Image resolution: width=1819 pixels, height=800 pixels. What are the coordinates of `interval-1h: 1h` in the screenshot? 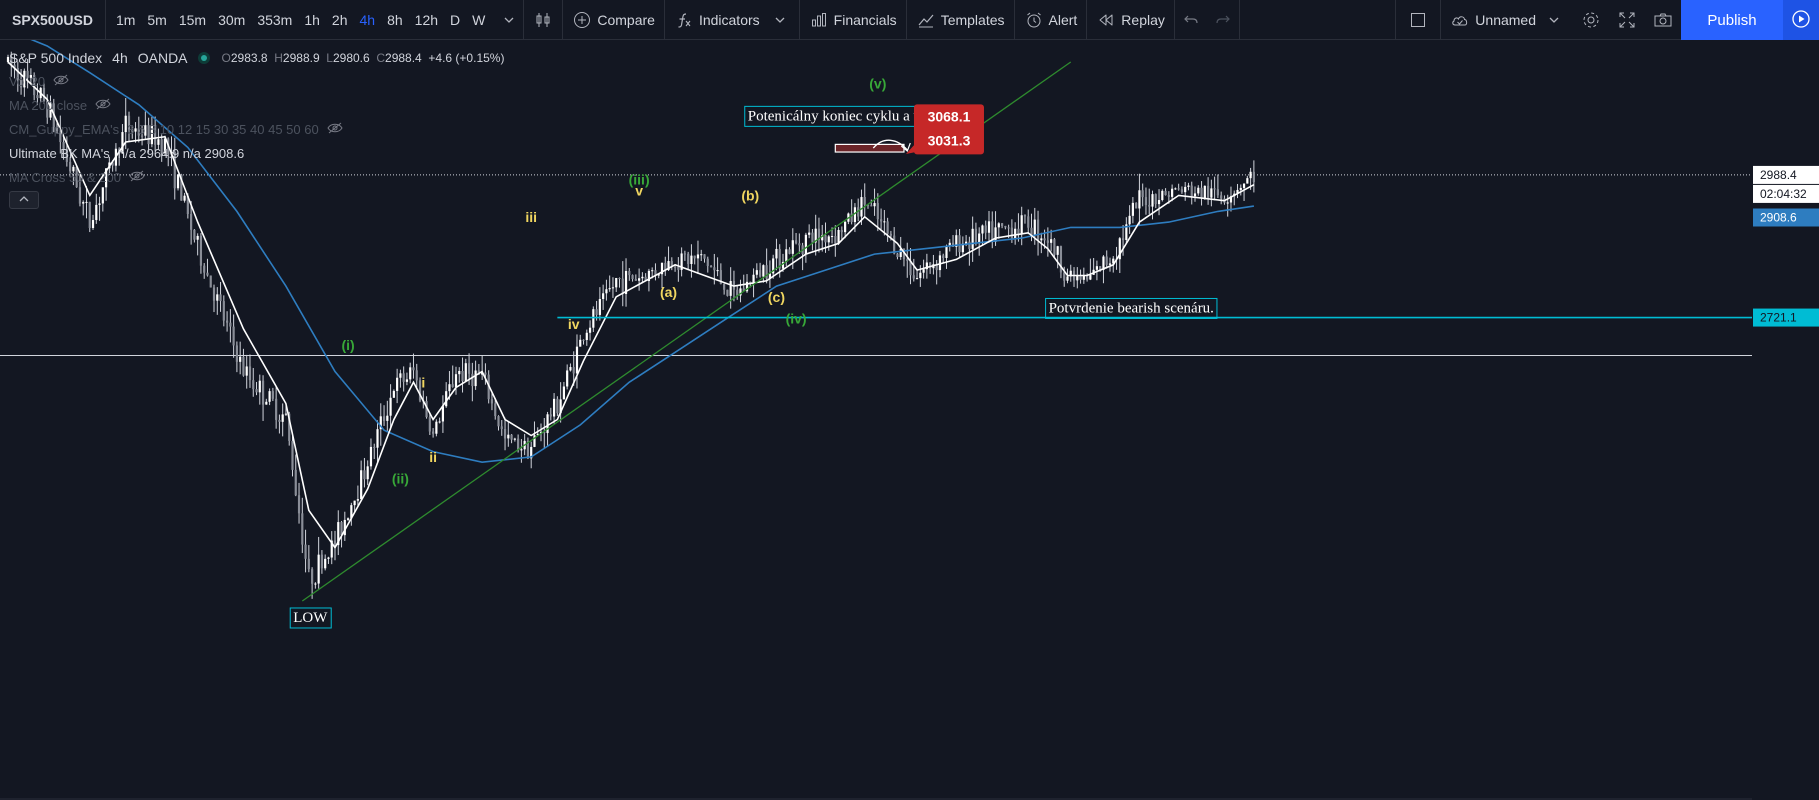 It's located at (312, 19).